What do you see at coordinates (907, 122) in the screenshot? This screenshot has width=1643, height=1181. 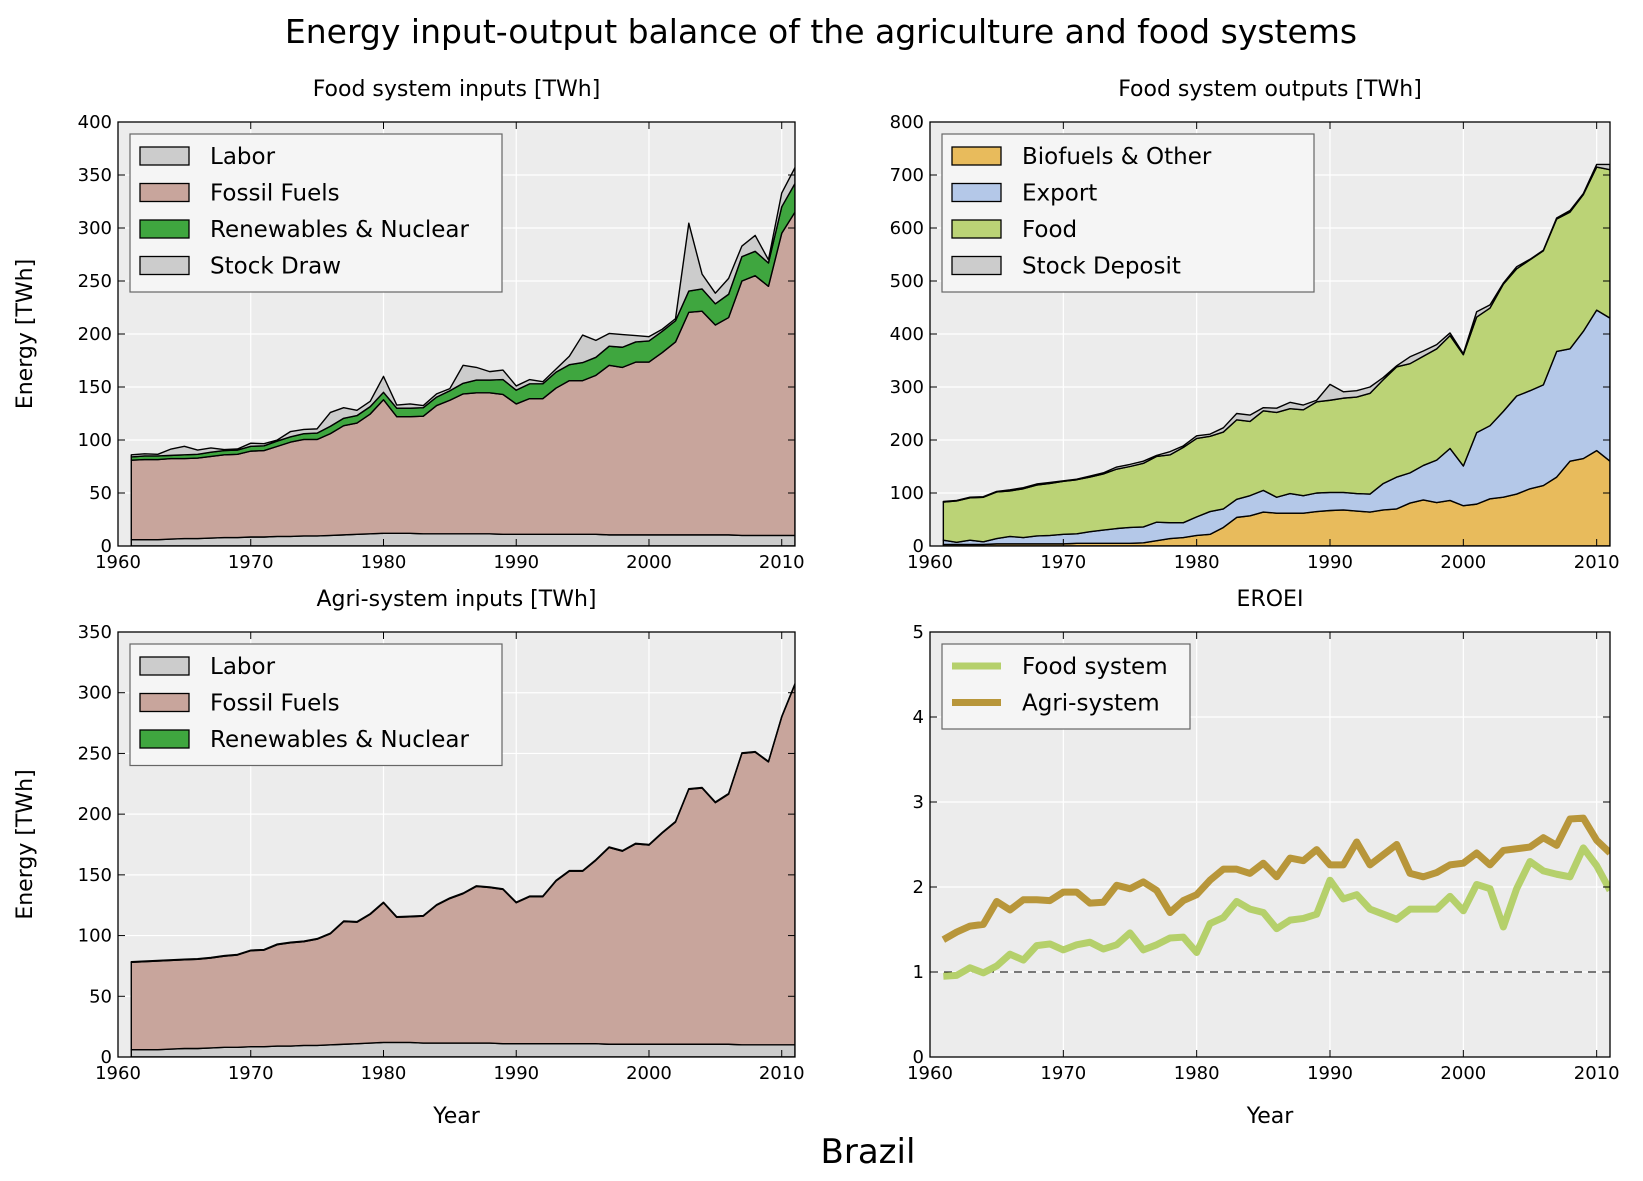 I see `y-tick-label: 800` at bounding box center [907, 122].